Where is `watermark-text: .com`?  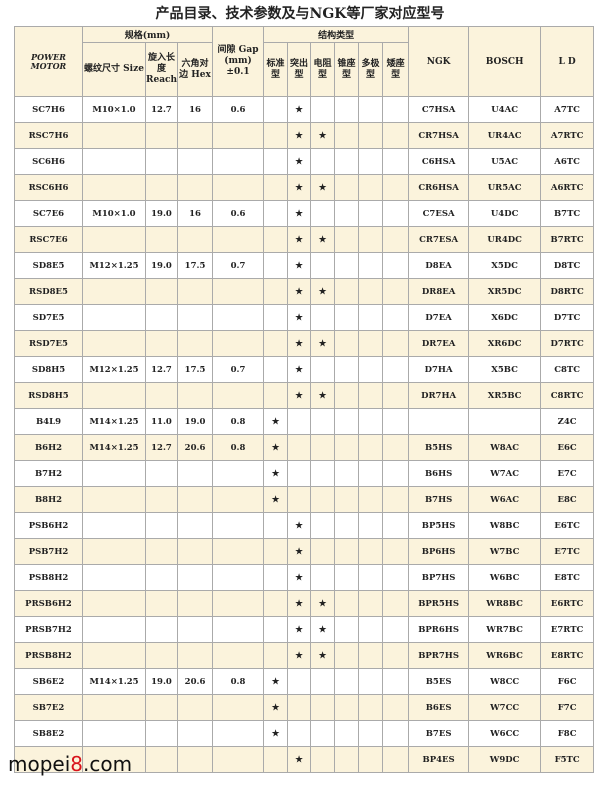
watermark-text: .com is located at coordinates (108, 764).